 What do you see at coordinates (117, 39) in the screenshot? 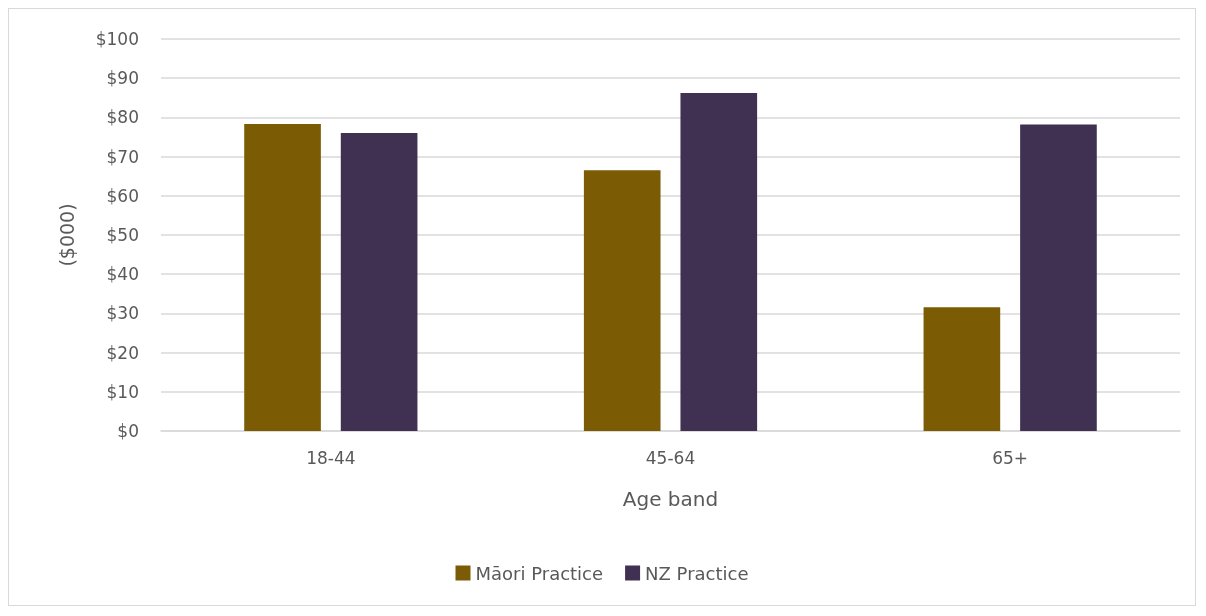
I see `y-tick-label: $100` at bounding box center [117, 39].